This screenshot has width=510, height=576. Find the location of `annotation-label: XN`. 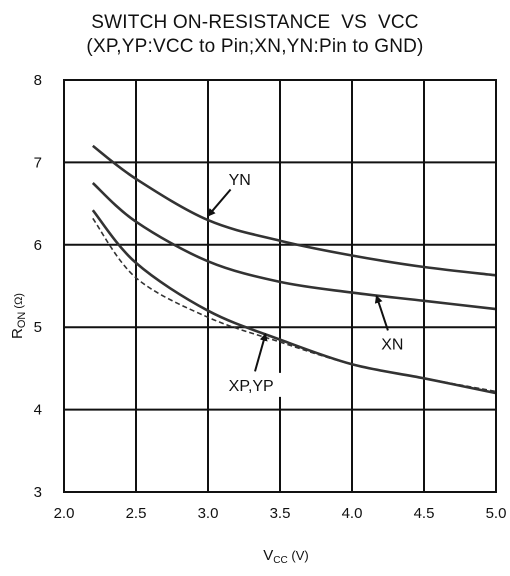

annotation-label: XN is located at coordinates (392, 345).